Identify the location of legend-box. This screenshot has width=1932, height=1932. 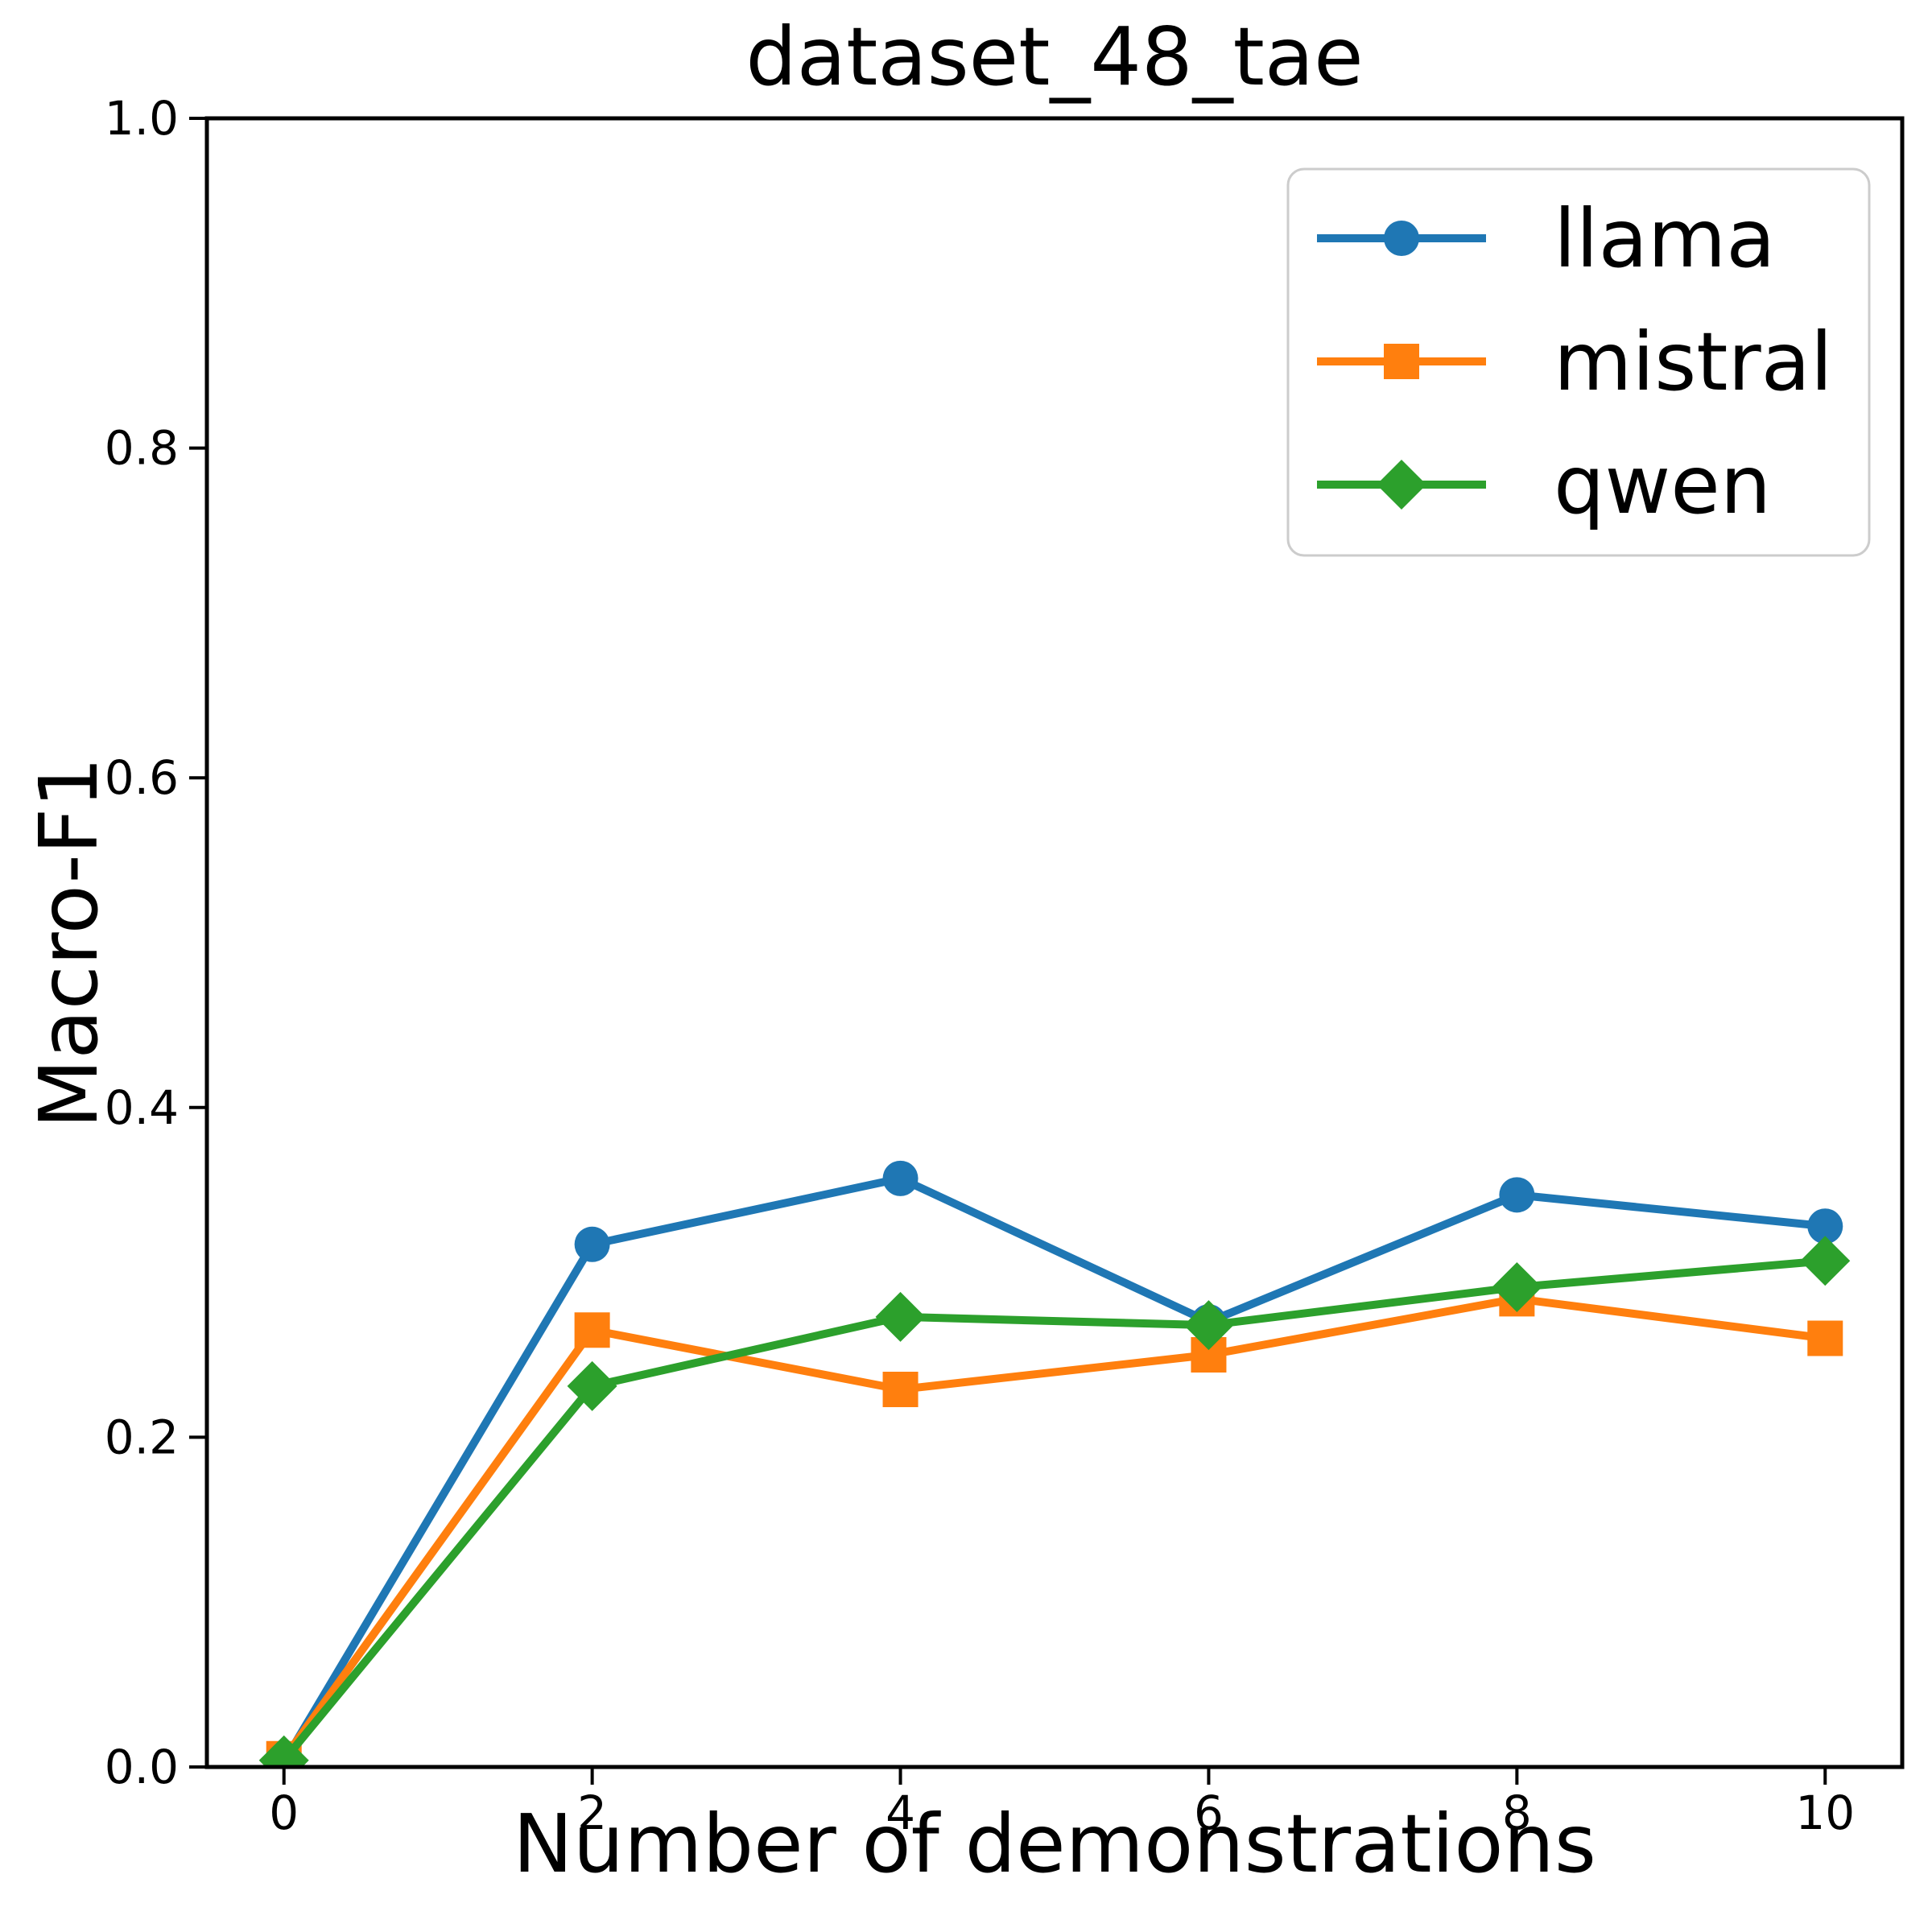
(1578, 362).